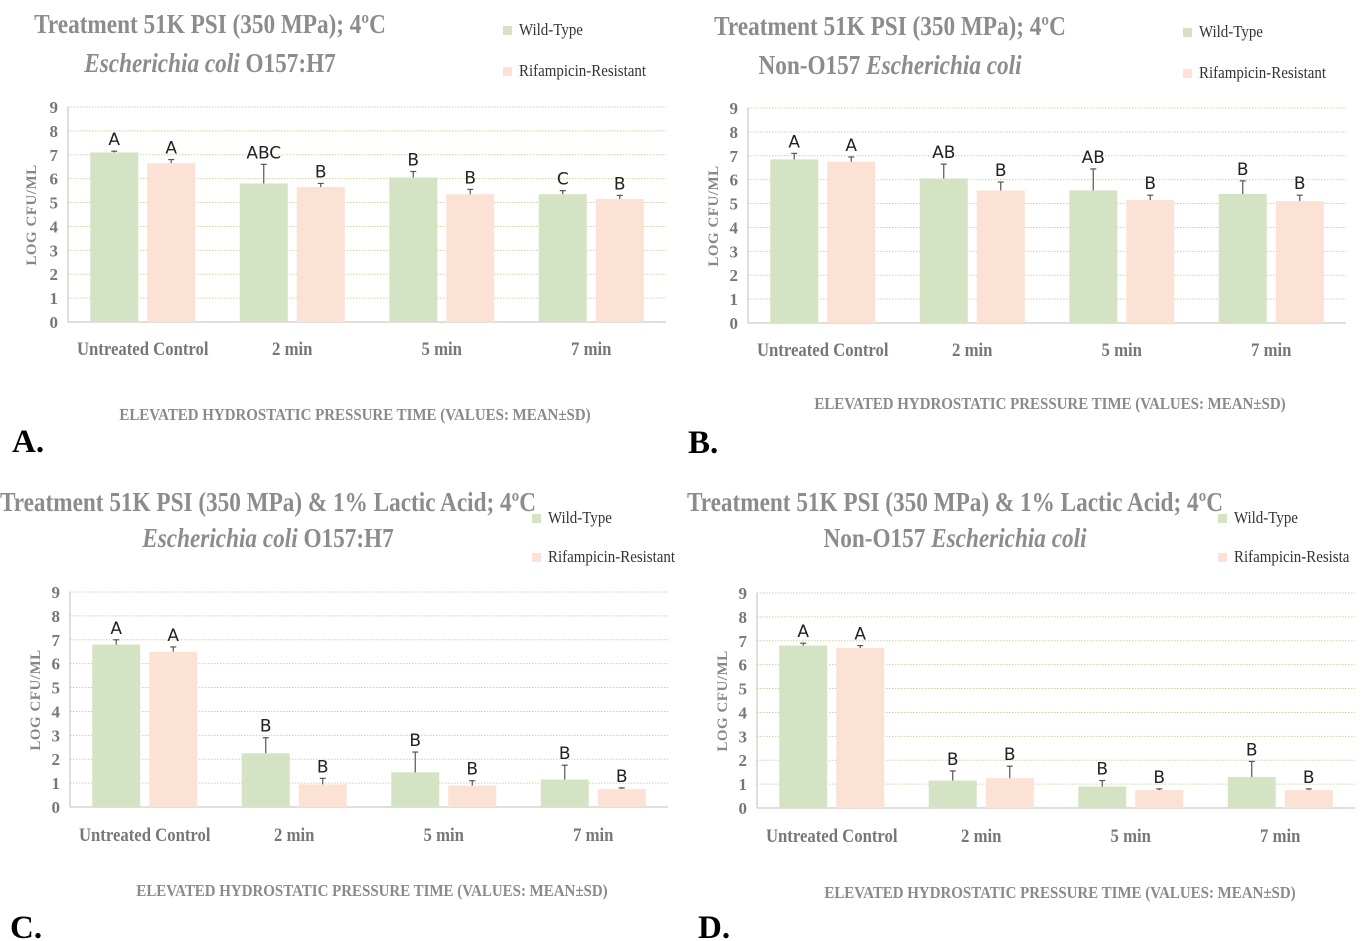  I want to click on x-tick-label: 7 min, so click(591, 348).